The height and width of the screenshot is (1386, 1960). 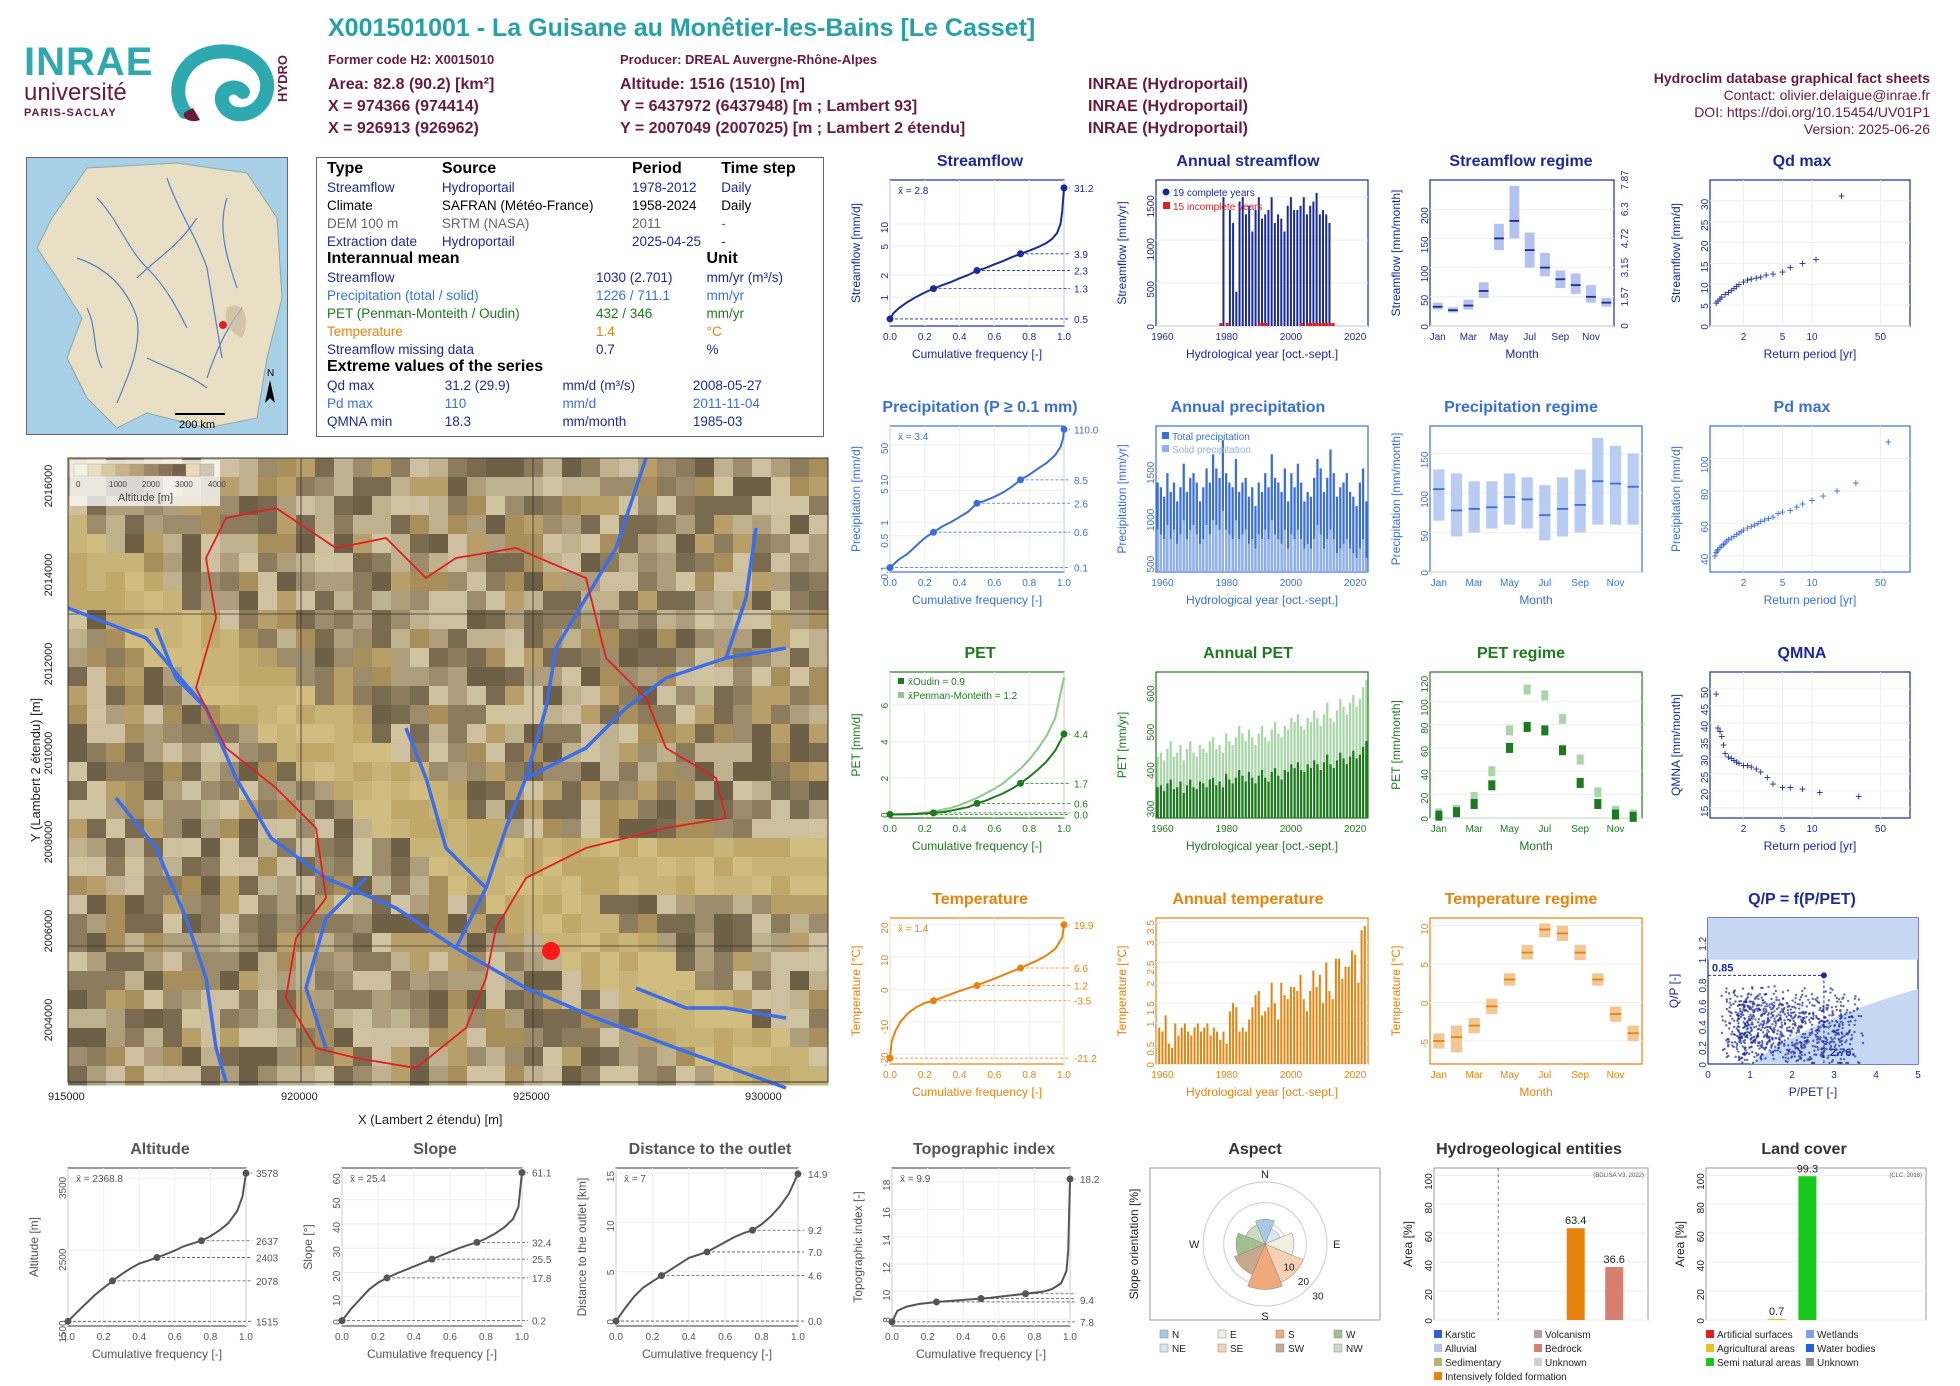 What do you see at coordinates (365, 331) in the screenshot?
I see `mean-name: Temperature` at bounding box center [365, 331].